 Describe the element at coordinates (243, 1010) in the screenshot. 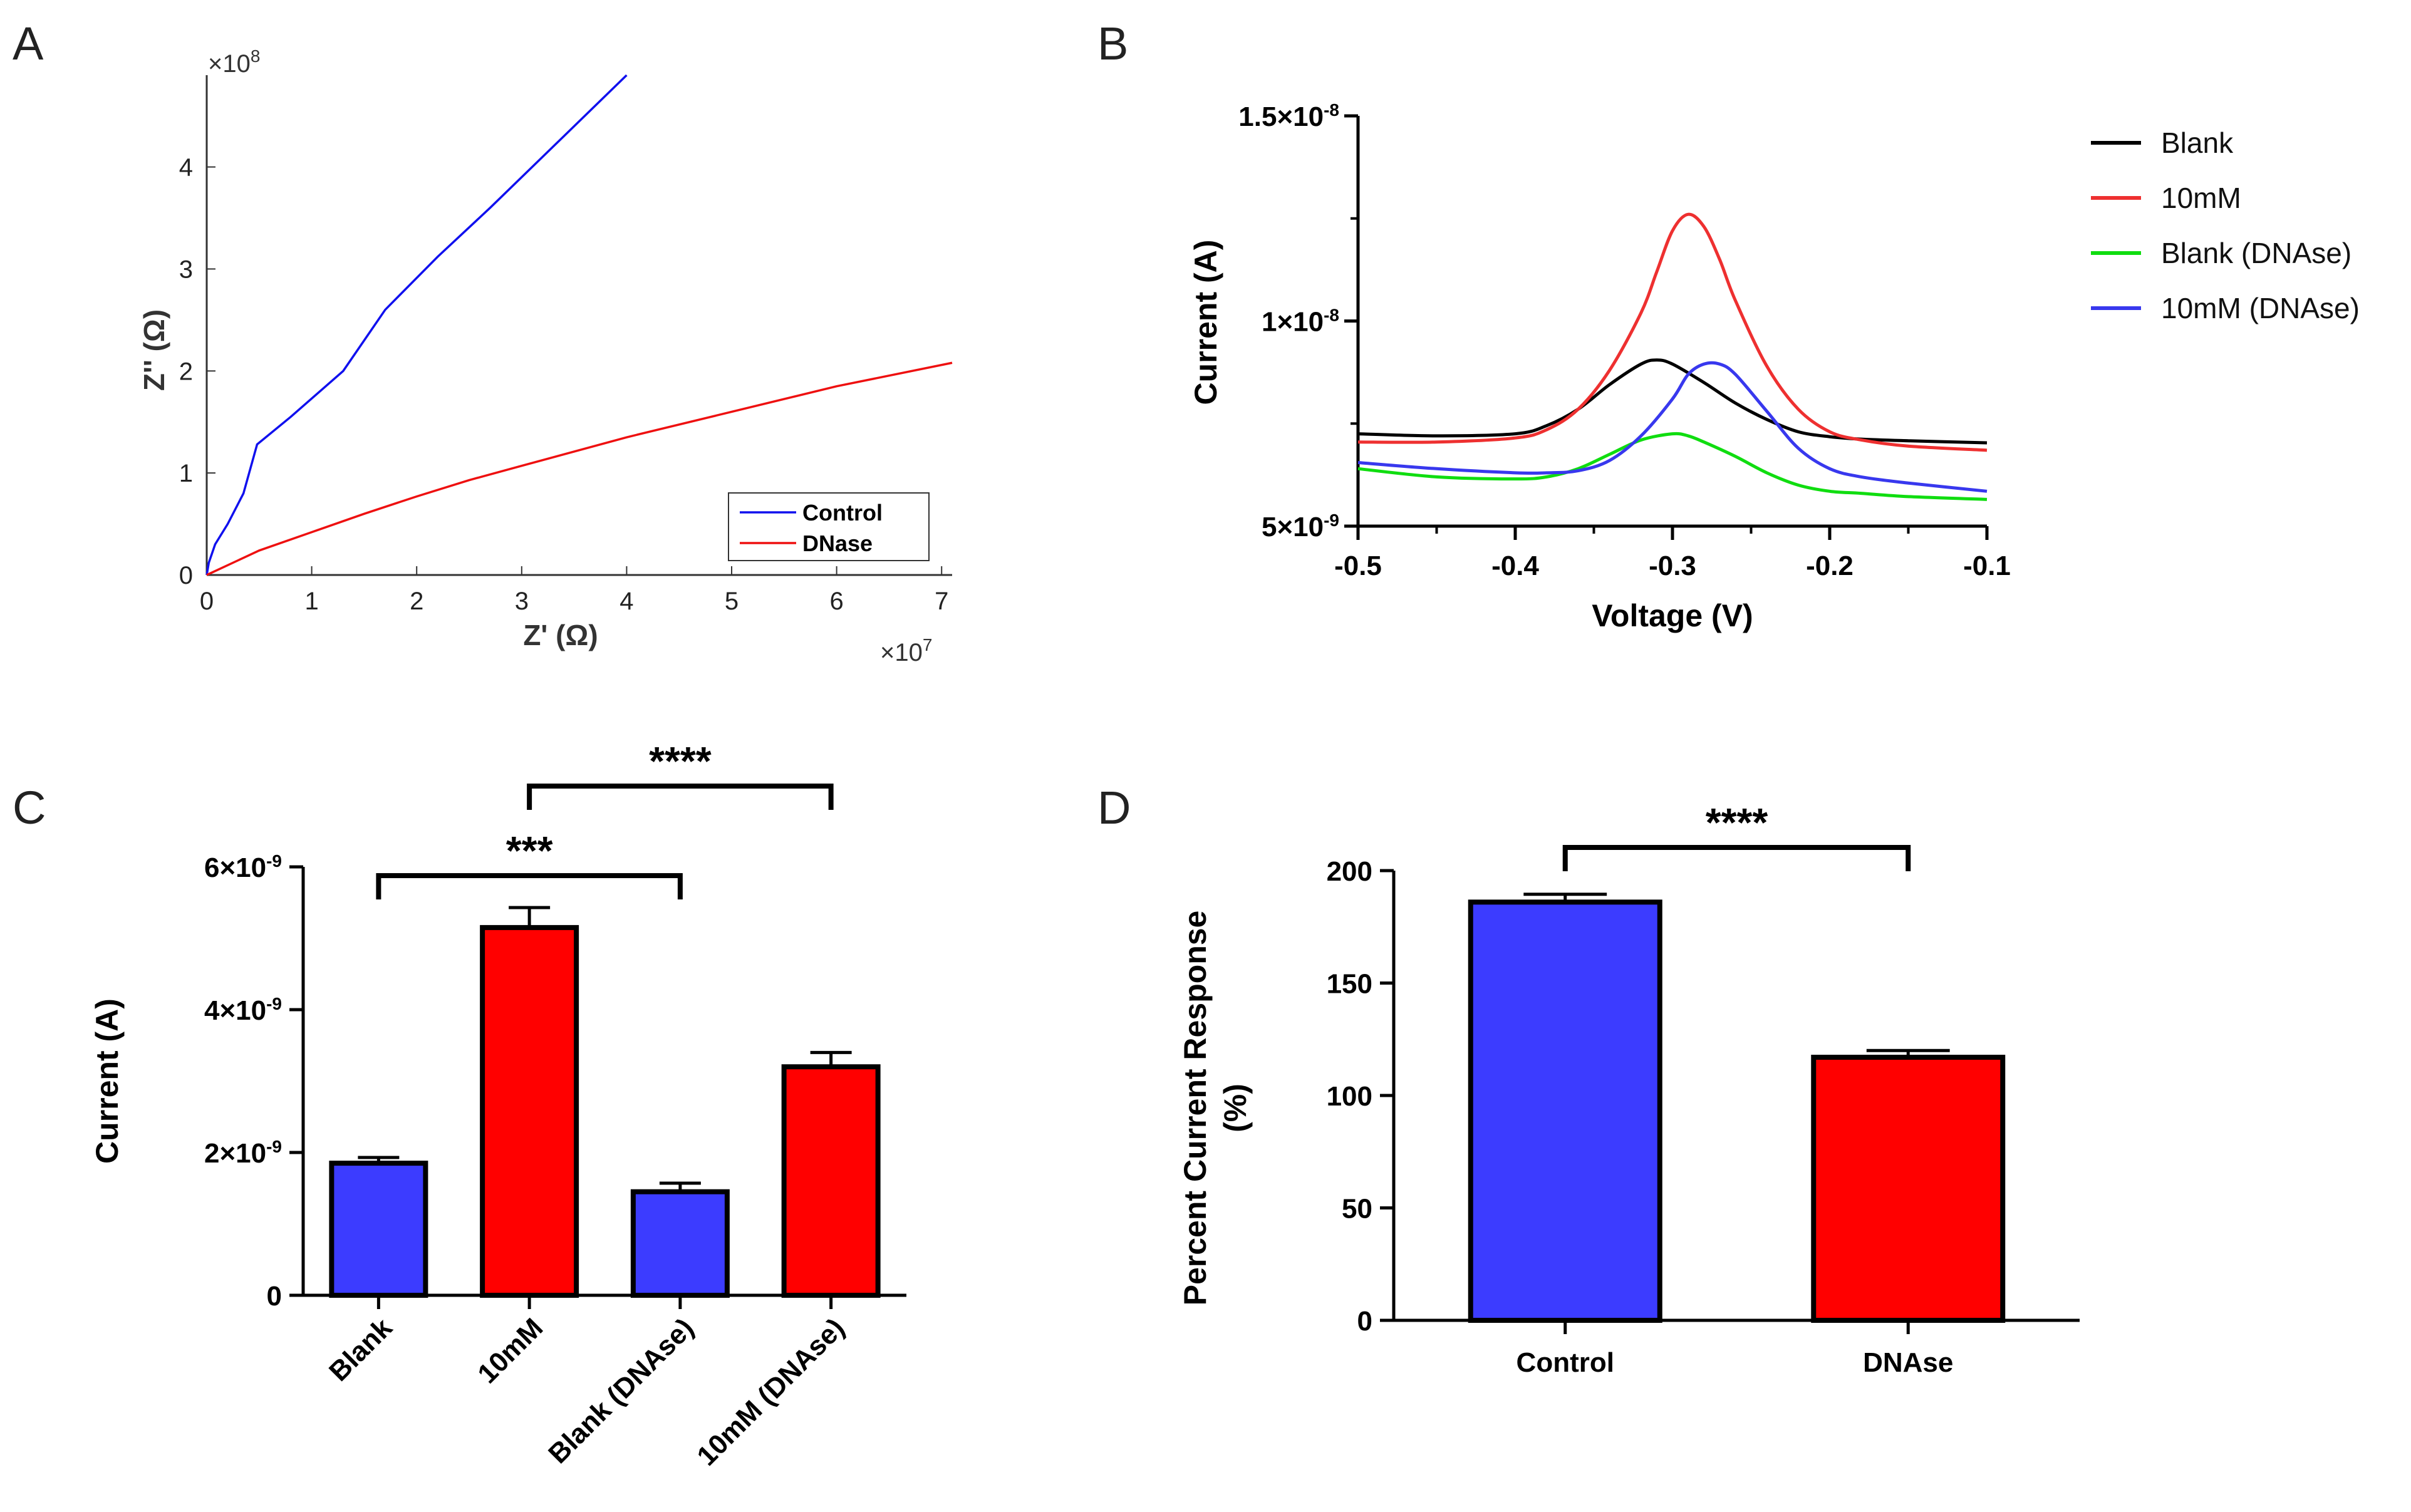

I see `y-tick-label: 4×10⁻⁹` at that location.